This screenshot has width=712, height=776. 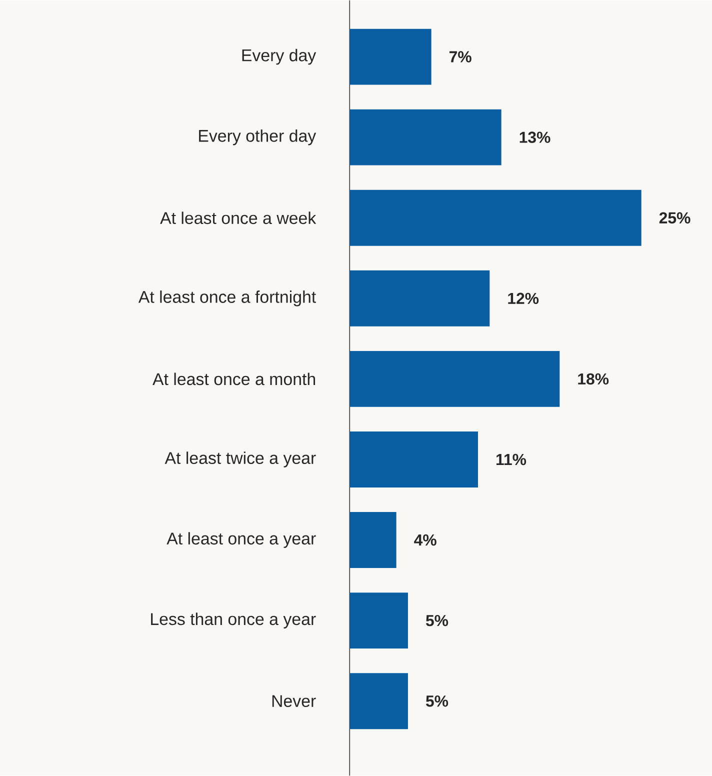 I want to click on y-tick-label: At least once a fortnight, so click(x=227, y=298).